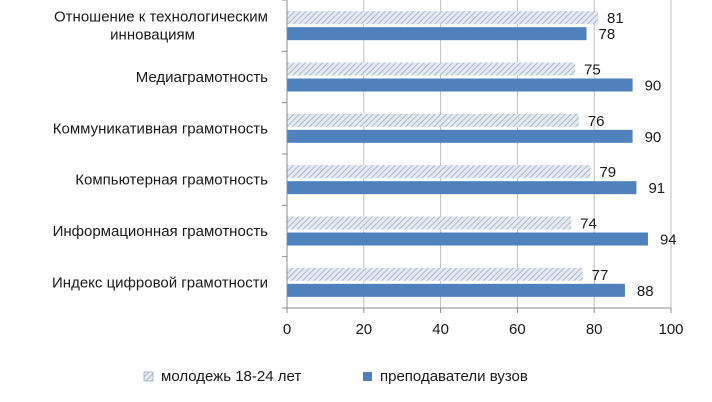  What do you see at coordinates (670, 329) in the screenshot?
I see `x-tick-label: 100` at bounding box center [670, 329].